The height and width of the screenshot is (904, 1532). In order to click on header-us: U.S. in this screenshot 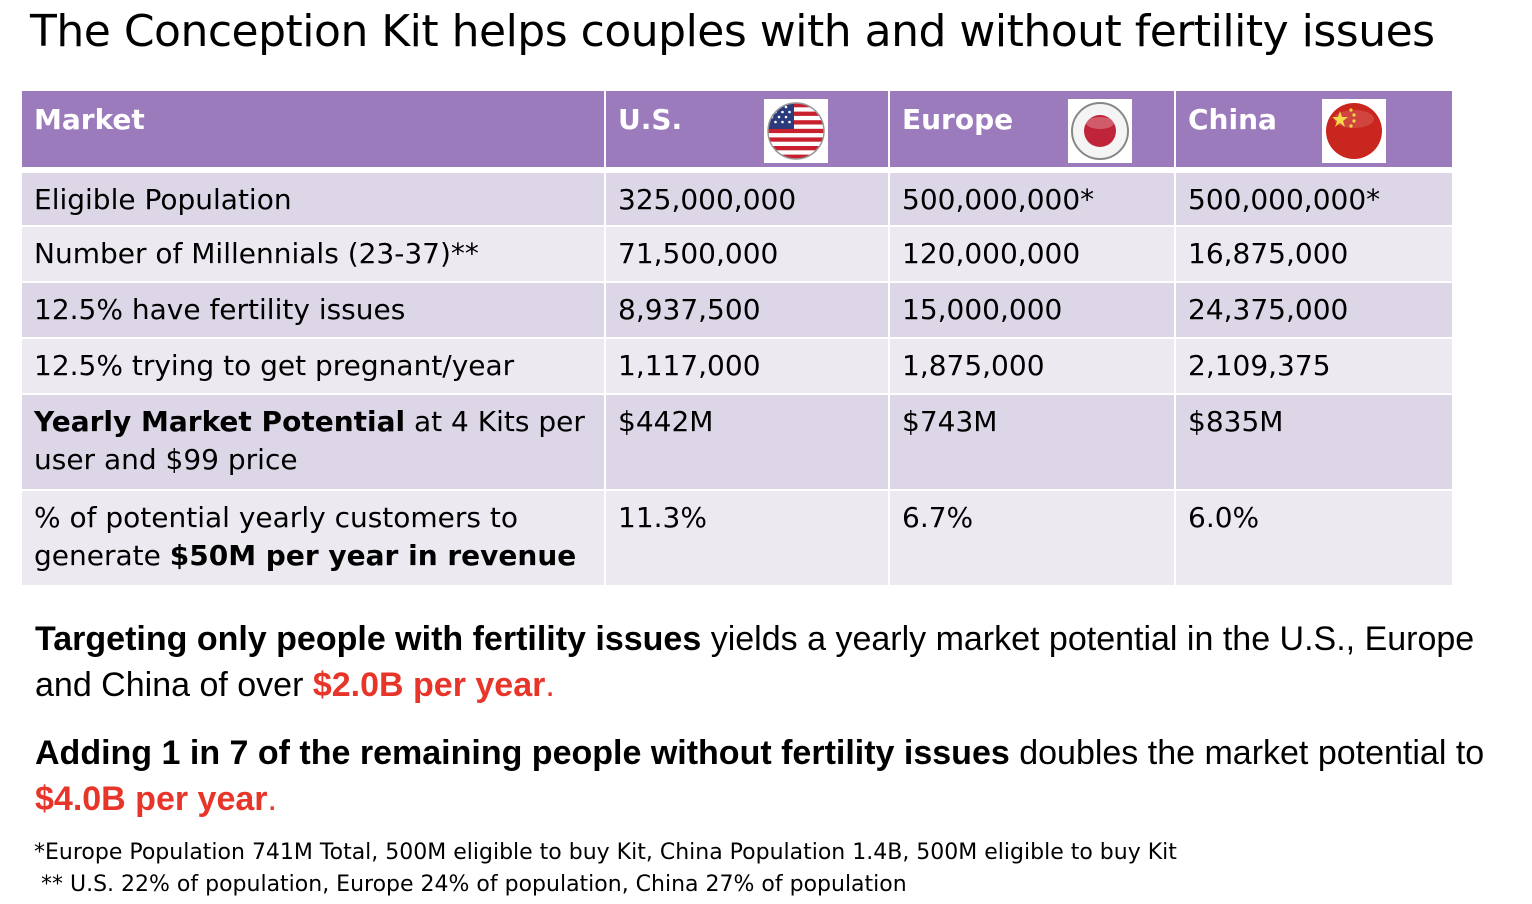, I will do `click(747, 131)`.